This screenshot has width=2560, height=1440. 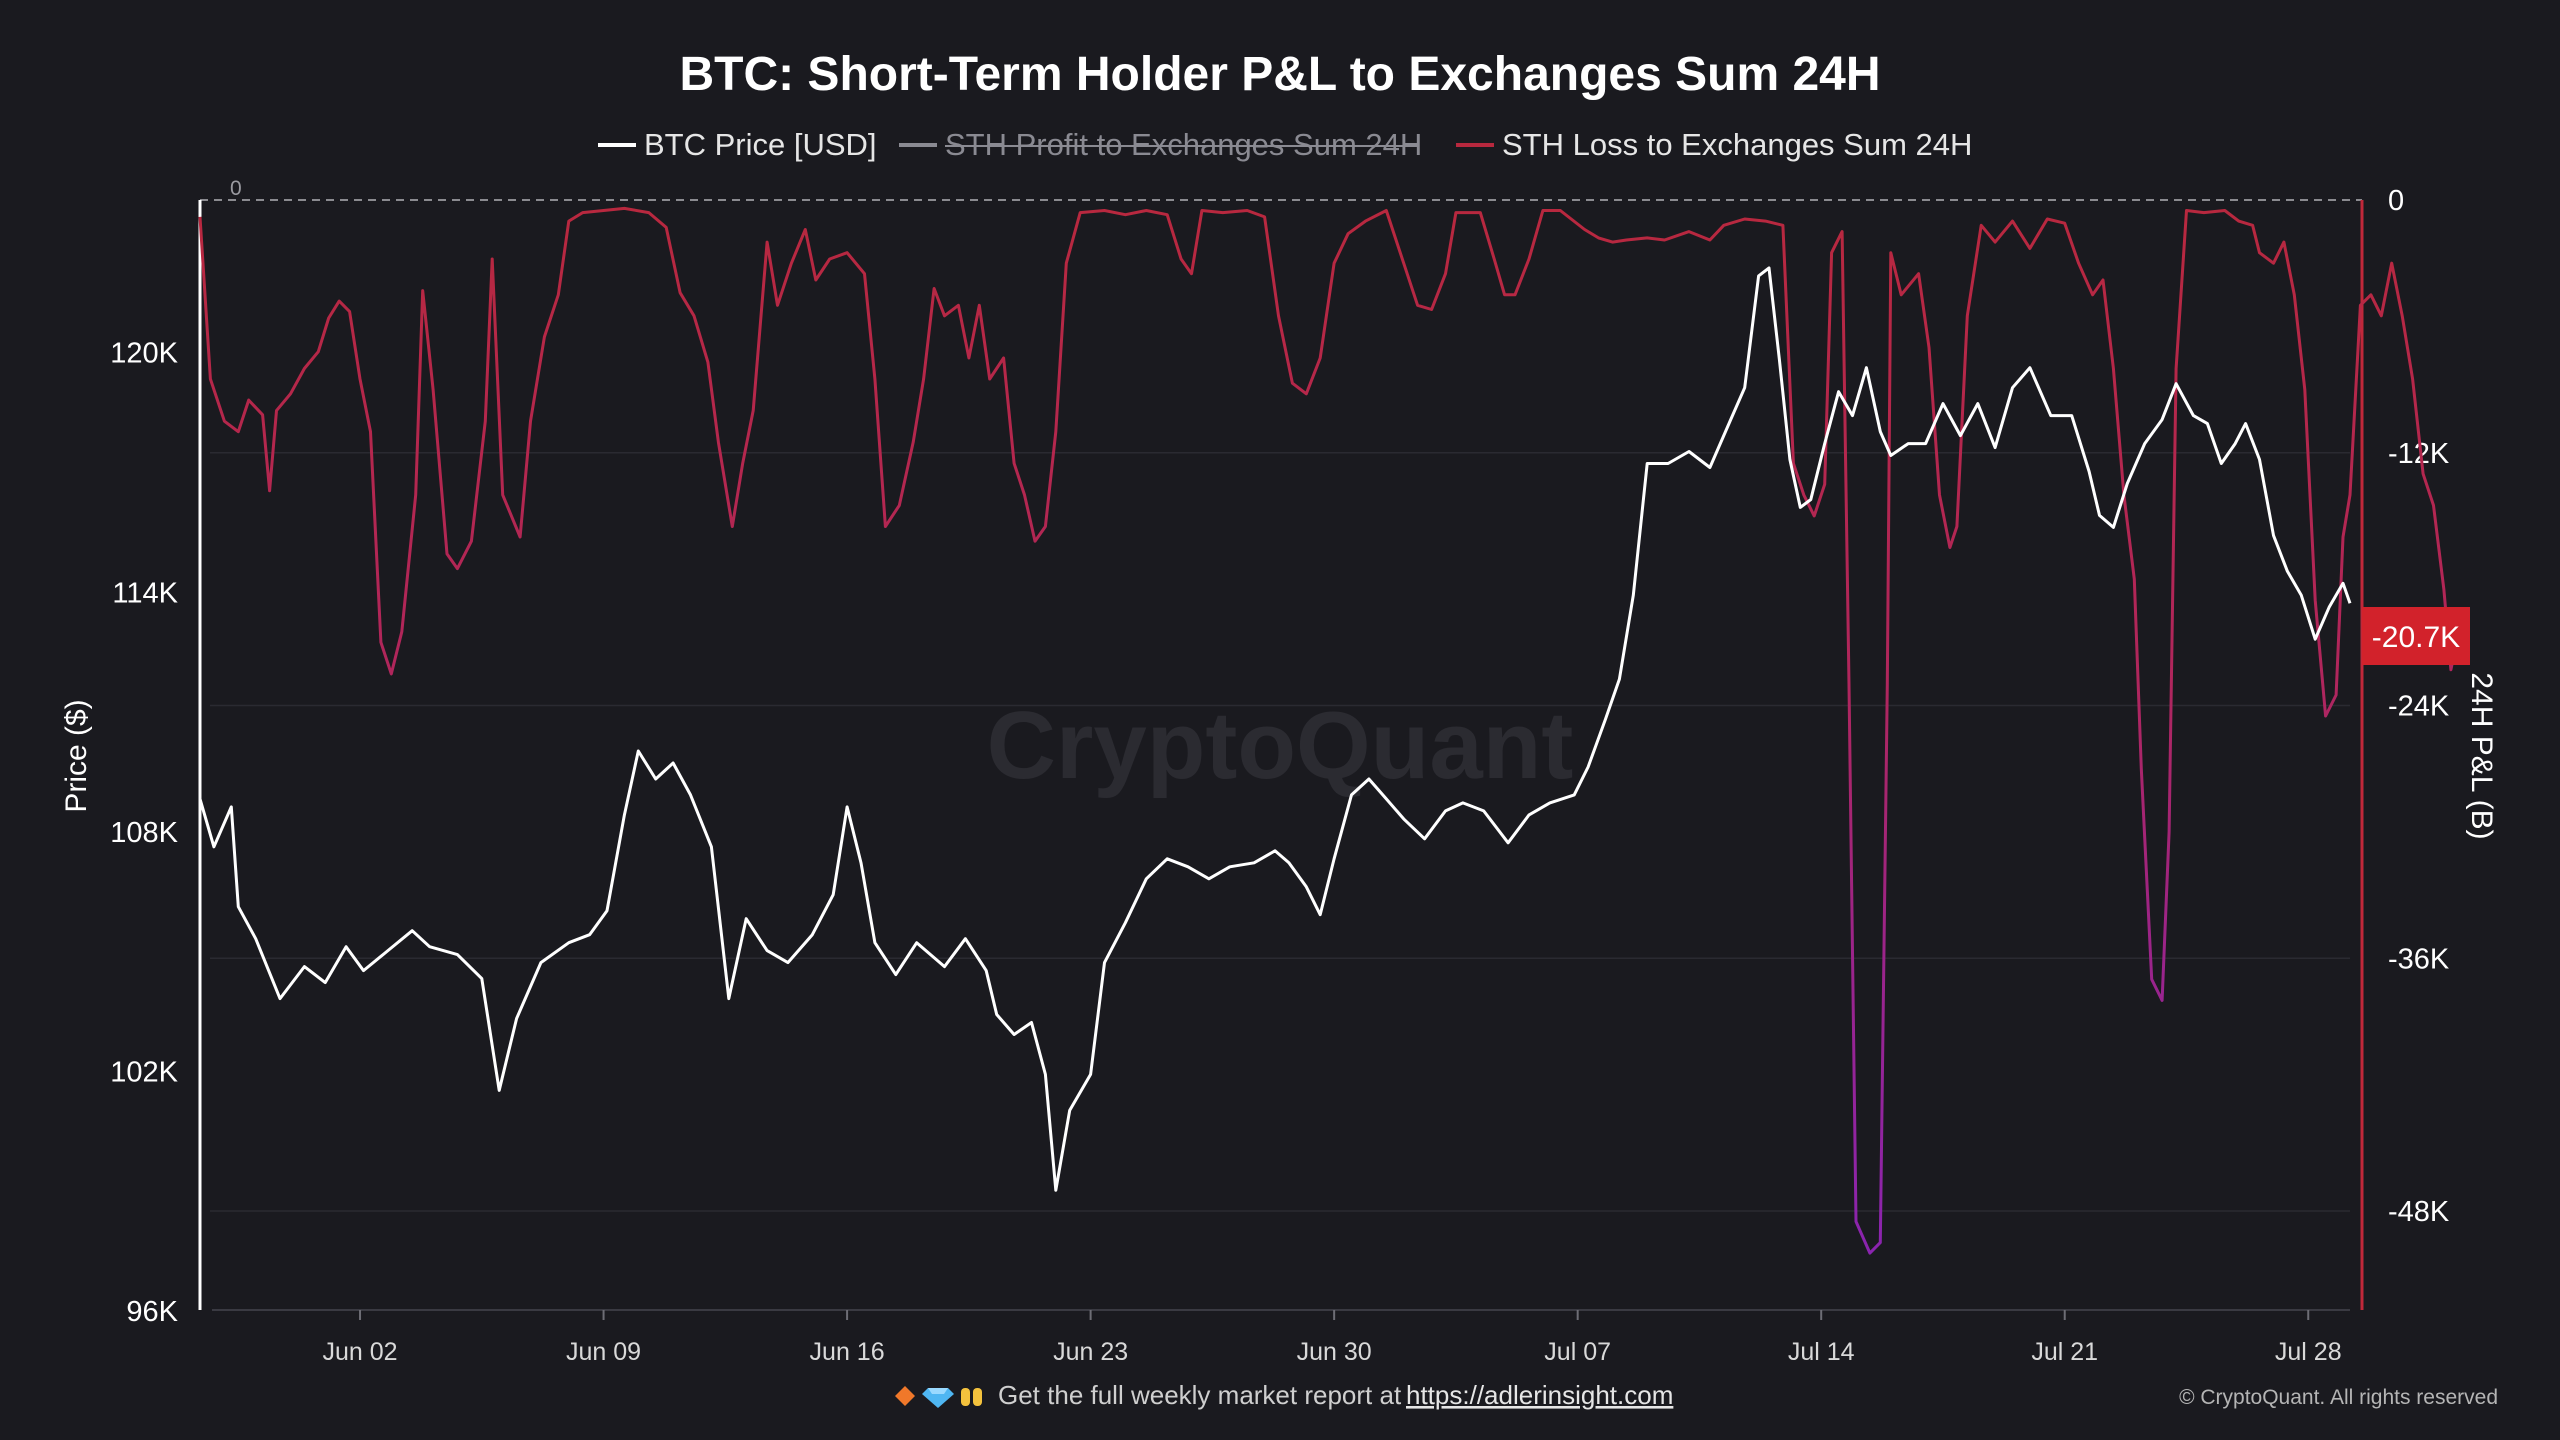 What do you see at coordinates (938, 1398) in the screenshot?
I see `gem-icon` at bounding box center [938, 1398].